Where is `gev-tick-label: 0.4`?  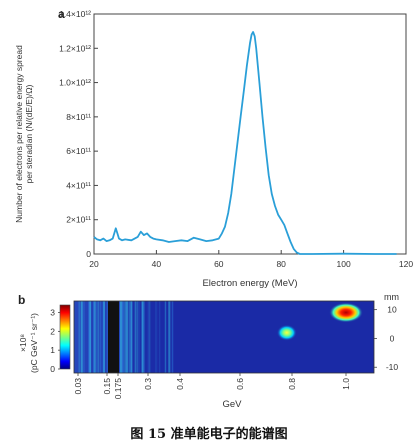 gev-tick-label: 0.4 is located at coordinates (180, 384).